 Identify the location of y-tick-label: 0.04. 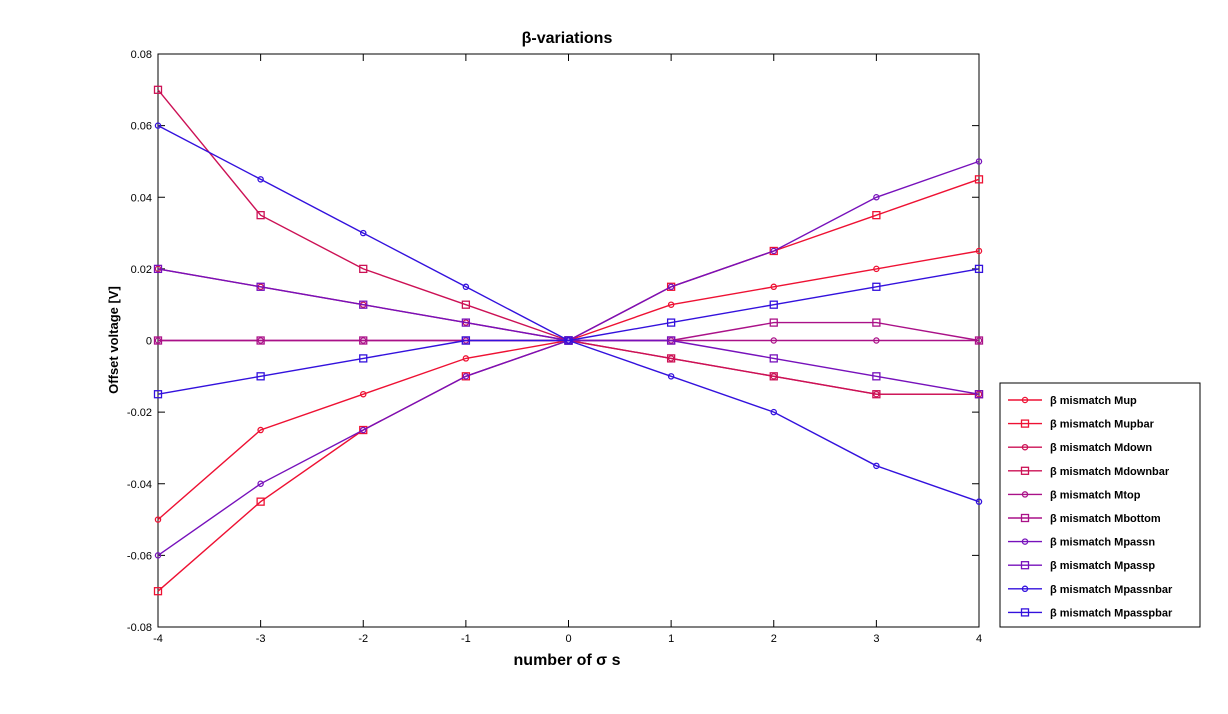
(141, 198).